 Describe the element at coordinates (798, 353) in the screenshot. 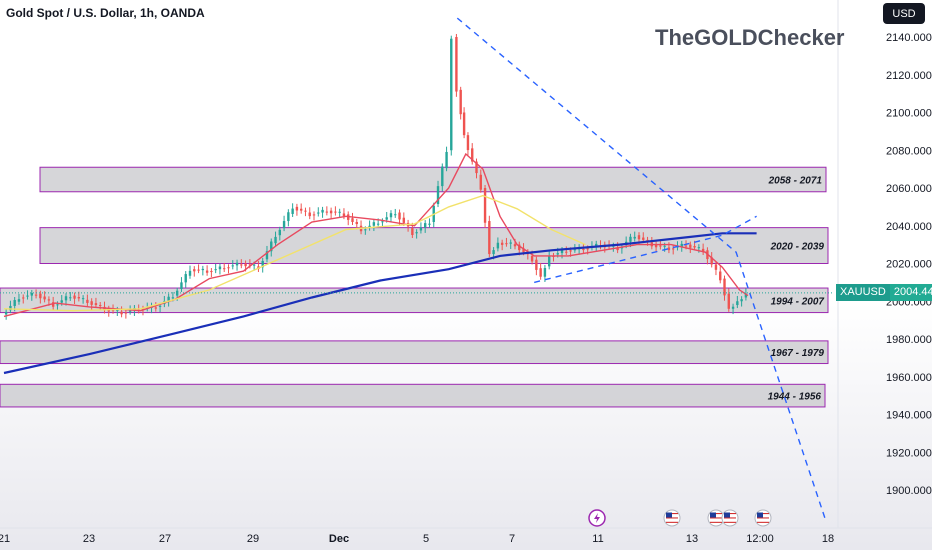

I see `zone-label: 1967 - 1979` at that location.